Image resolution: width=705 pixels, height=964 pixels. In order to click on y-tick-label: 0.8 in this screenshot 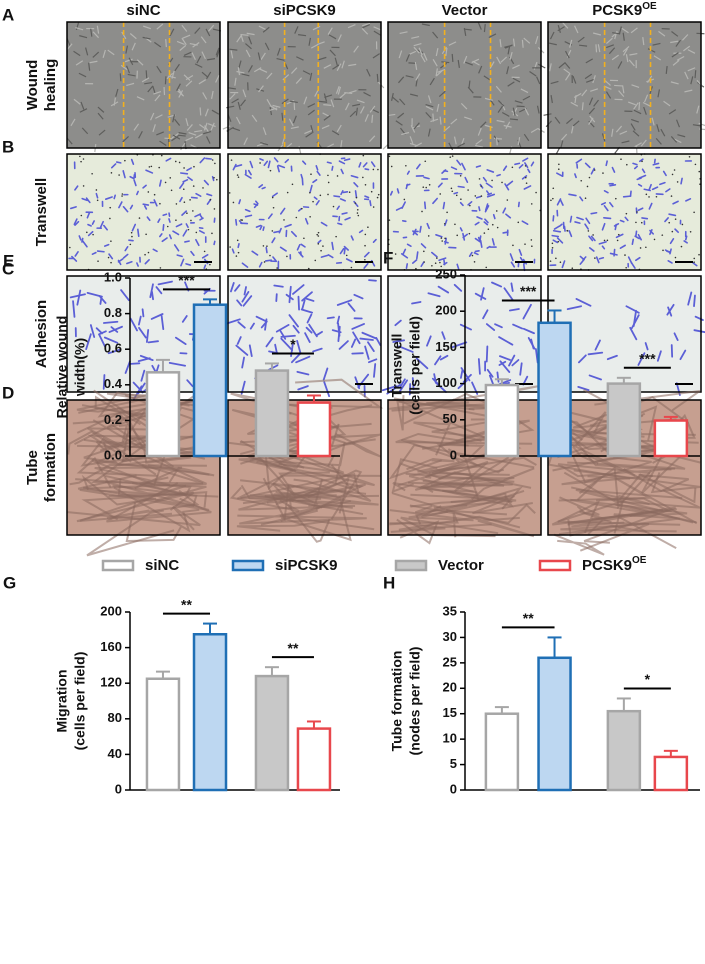, I will do `click(113, 312)`.